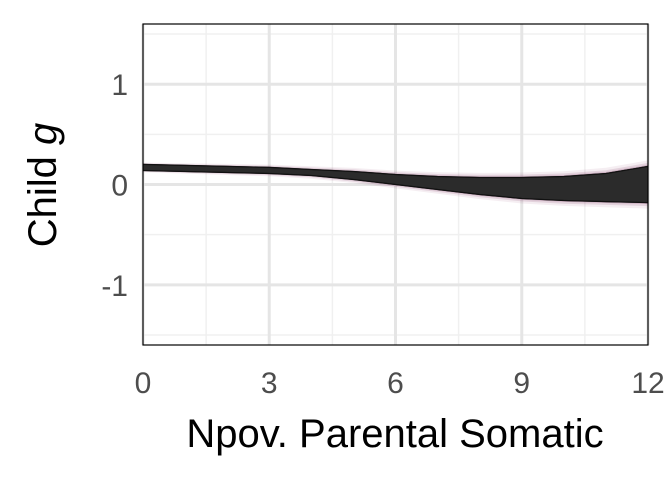  I want to click on x-tick-label: 12, so click(647, 383).